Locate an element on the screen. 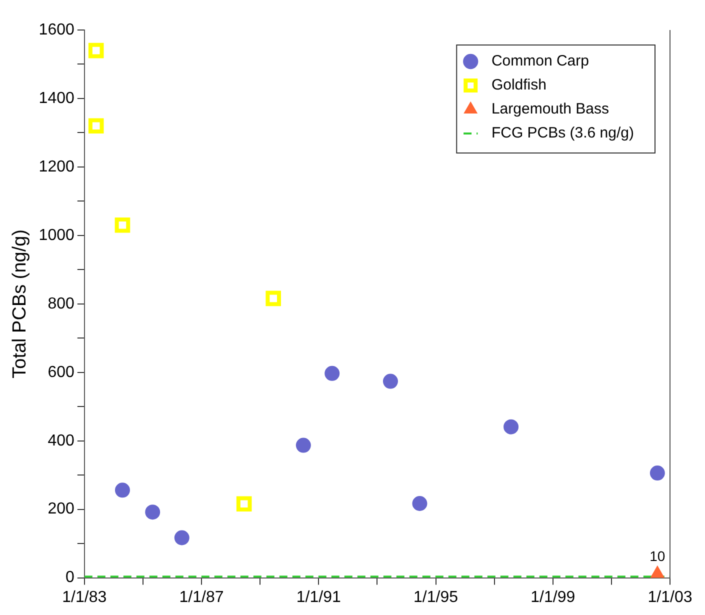 The image size is (705, 615). y-tick-label: 200 is located at coordinates (61, 509).